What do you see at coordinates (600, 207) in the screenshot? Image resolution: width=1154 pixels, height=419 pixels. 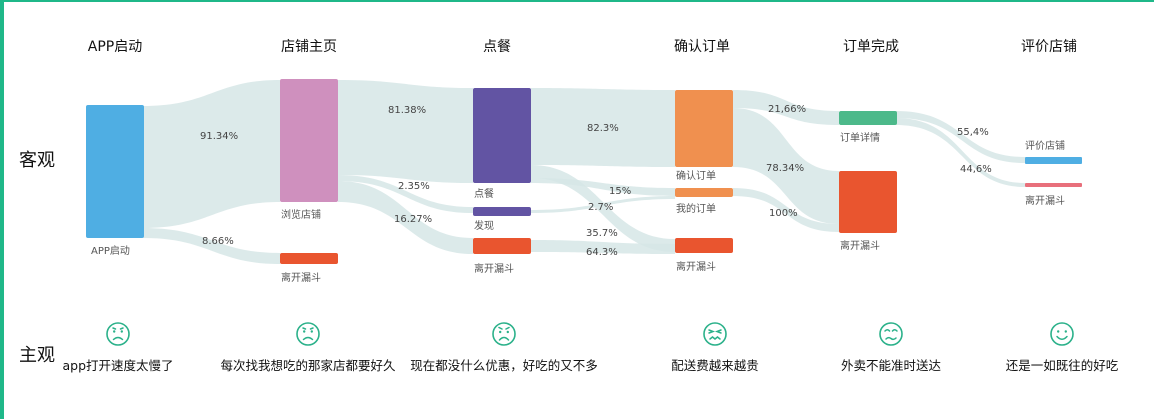 I see `flow-label: 2.7%` at bounding box center [600, 207].